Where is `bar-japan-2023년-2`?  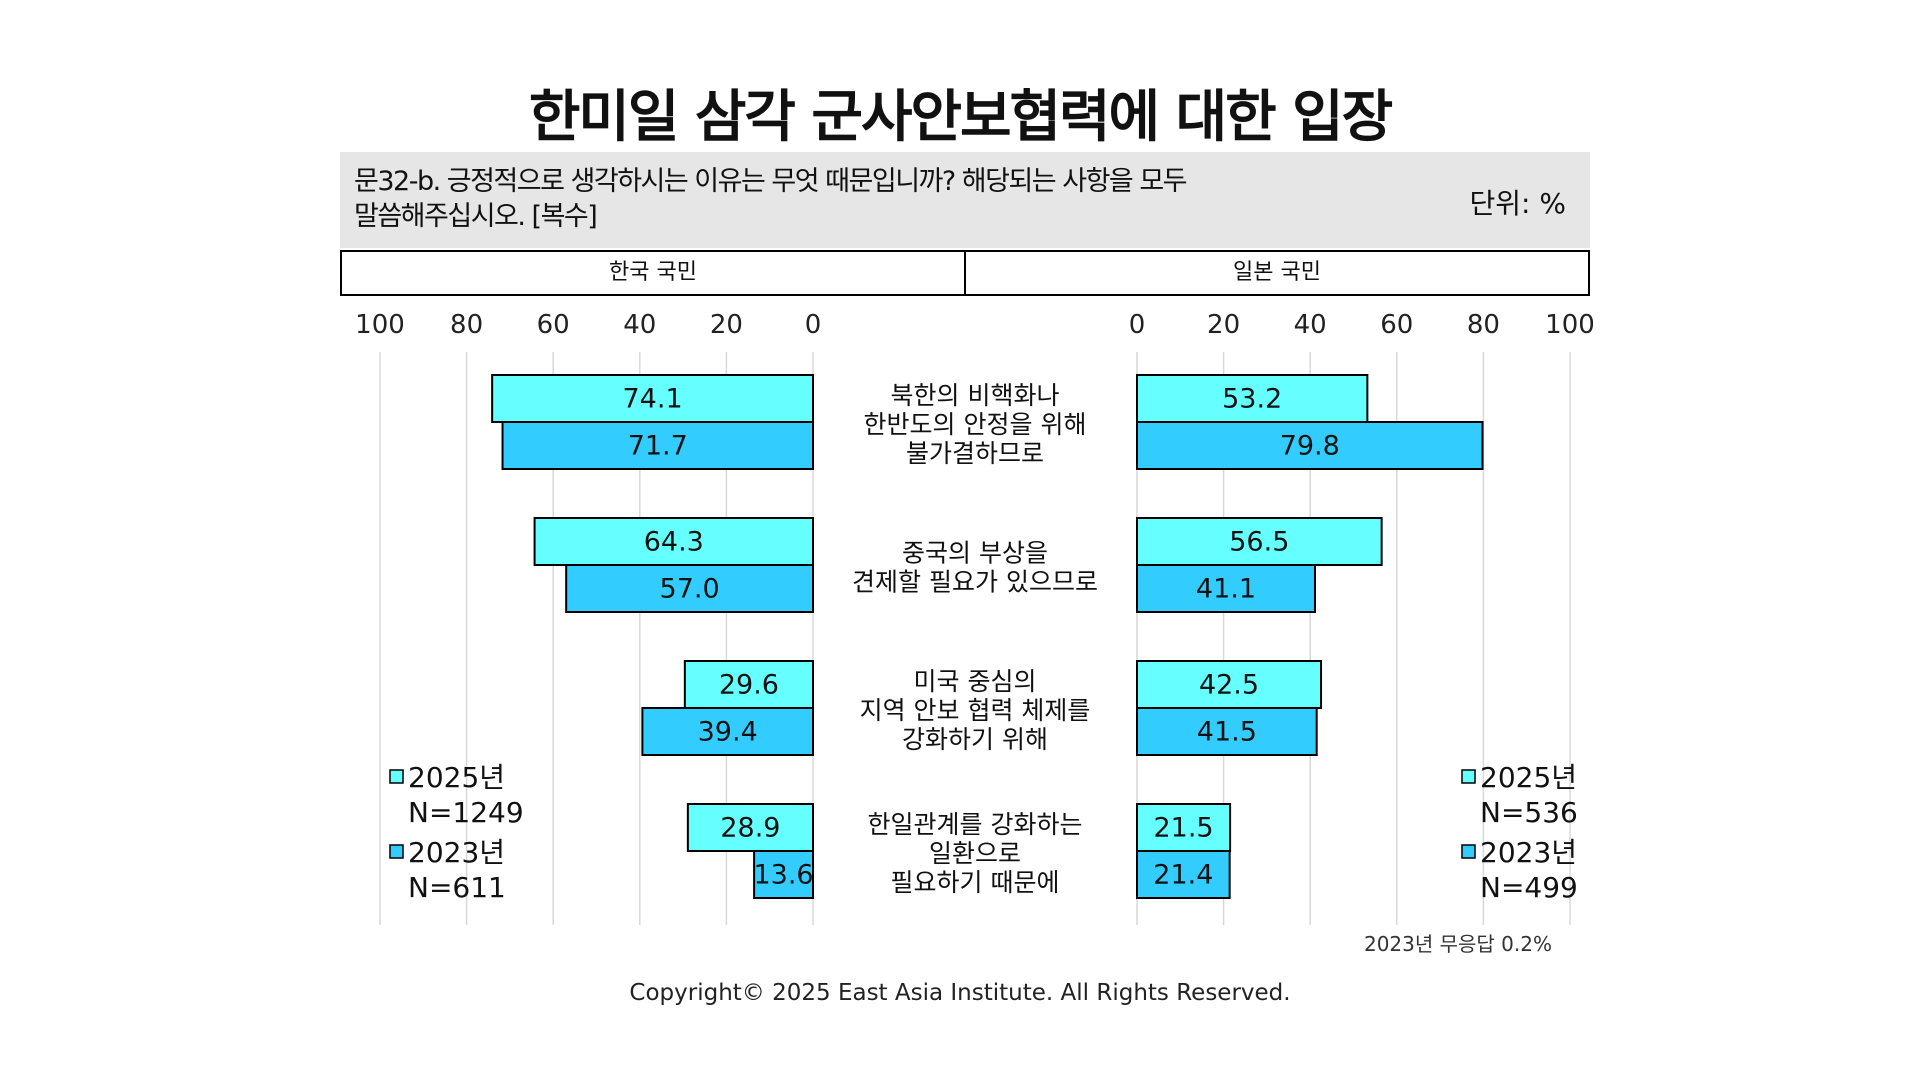
bar-japan-2023년-2 is located at coordinates (1227, 731).